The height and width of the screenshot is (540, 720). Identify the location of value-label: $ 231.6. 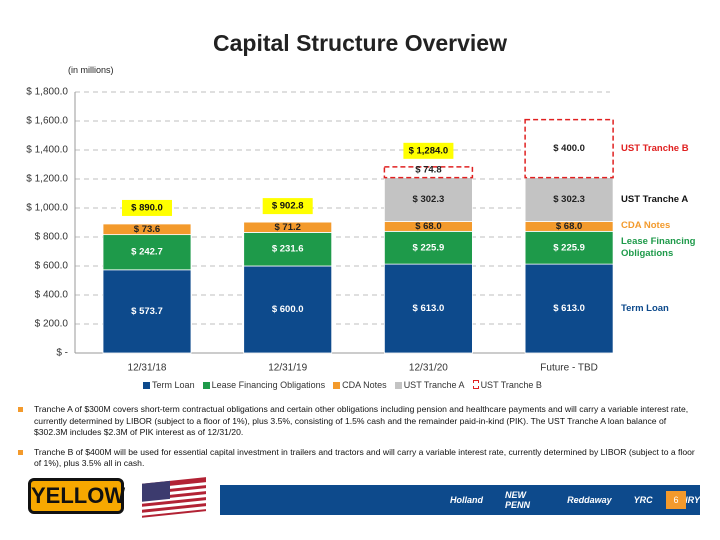
(288, 249).